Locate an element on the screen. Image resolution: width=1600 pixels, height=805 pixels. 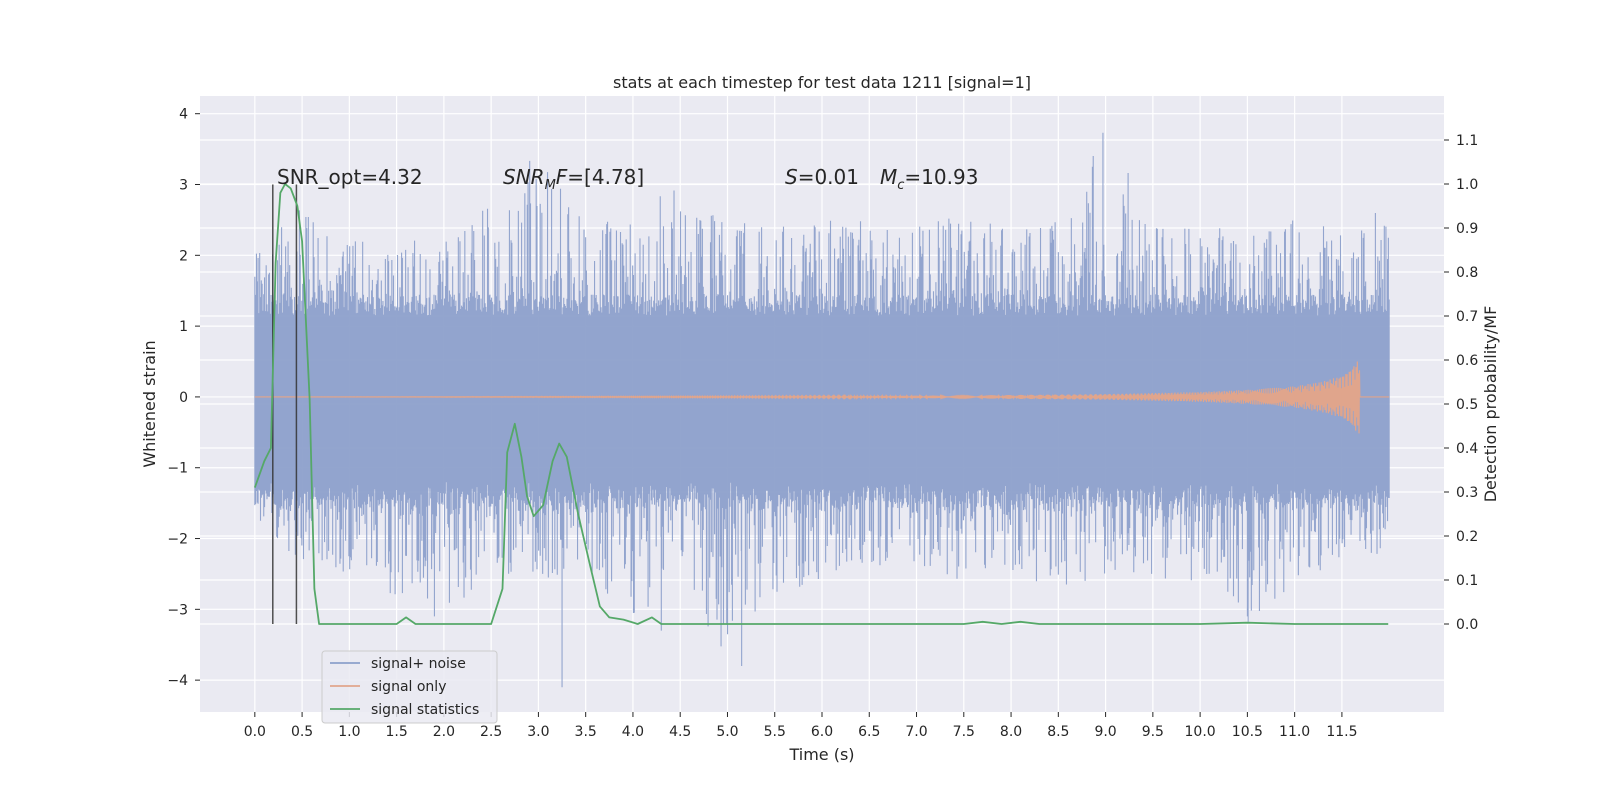
annotation-snr-mf-rest: F is located at coordinates (562, 177).